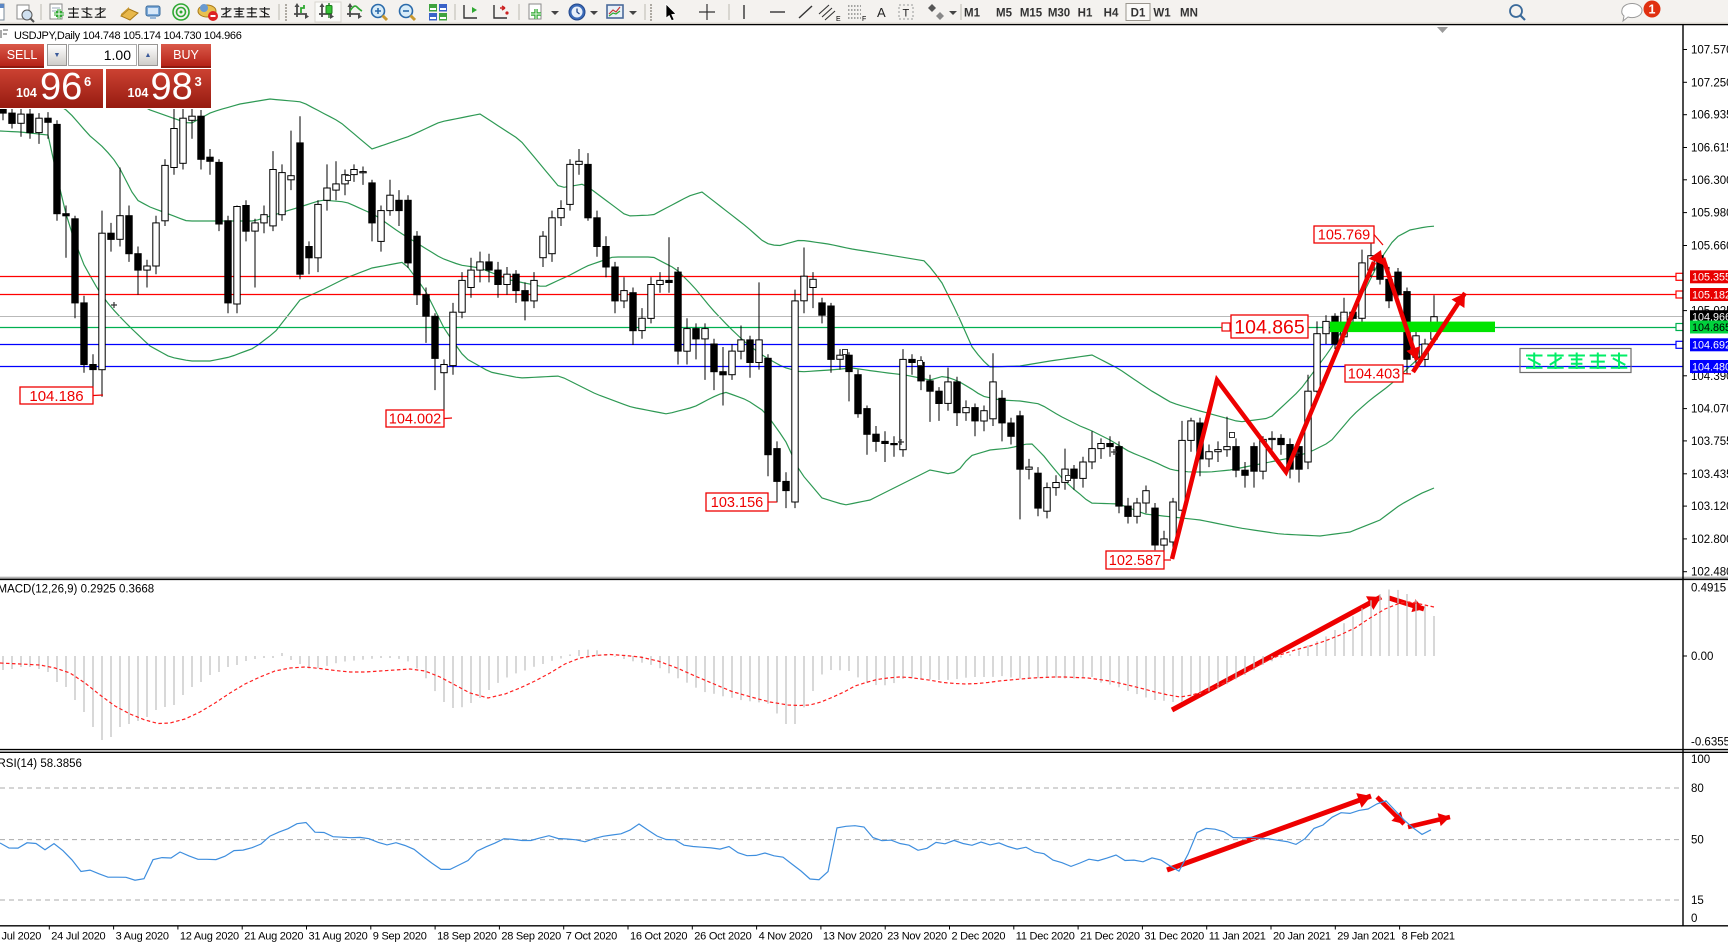  Describe the element at coordinates (1709, 410) in the screenshot. I see `svg-text: 104.070` at that location.